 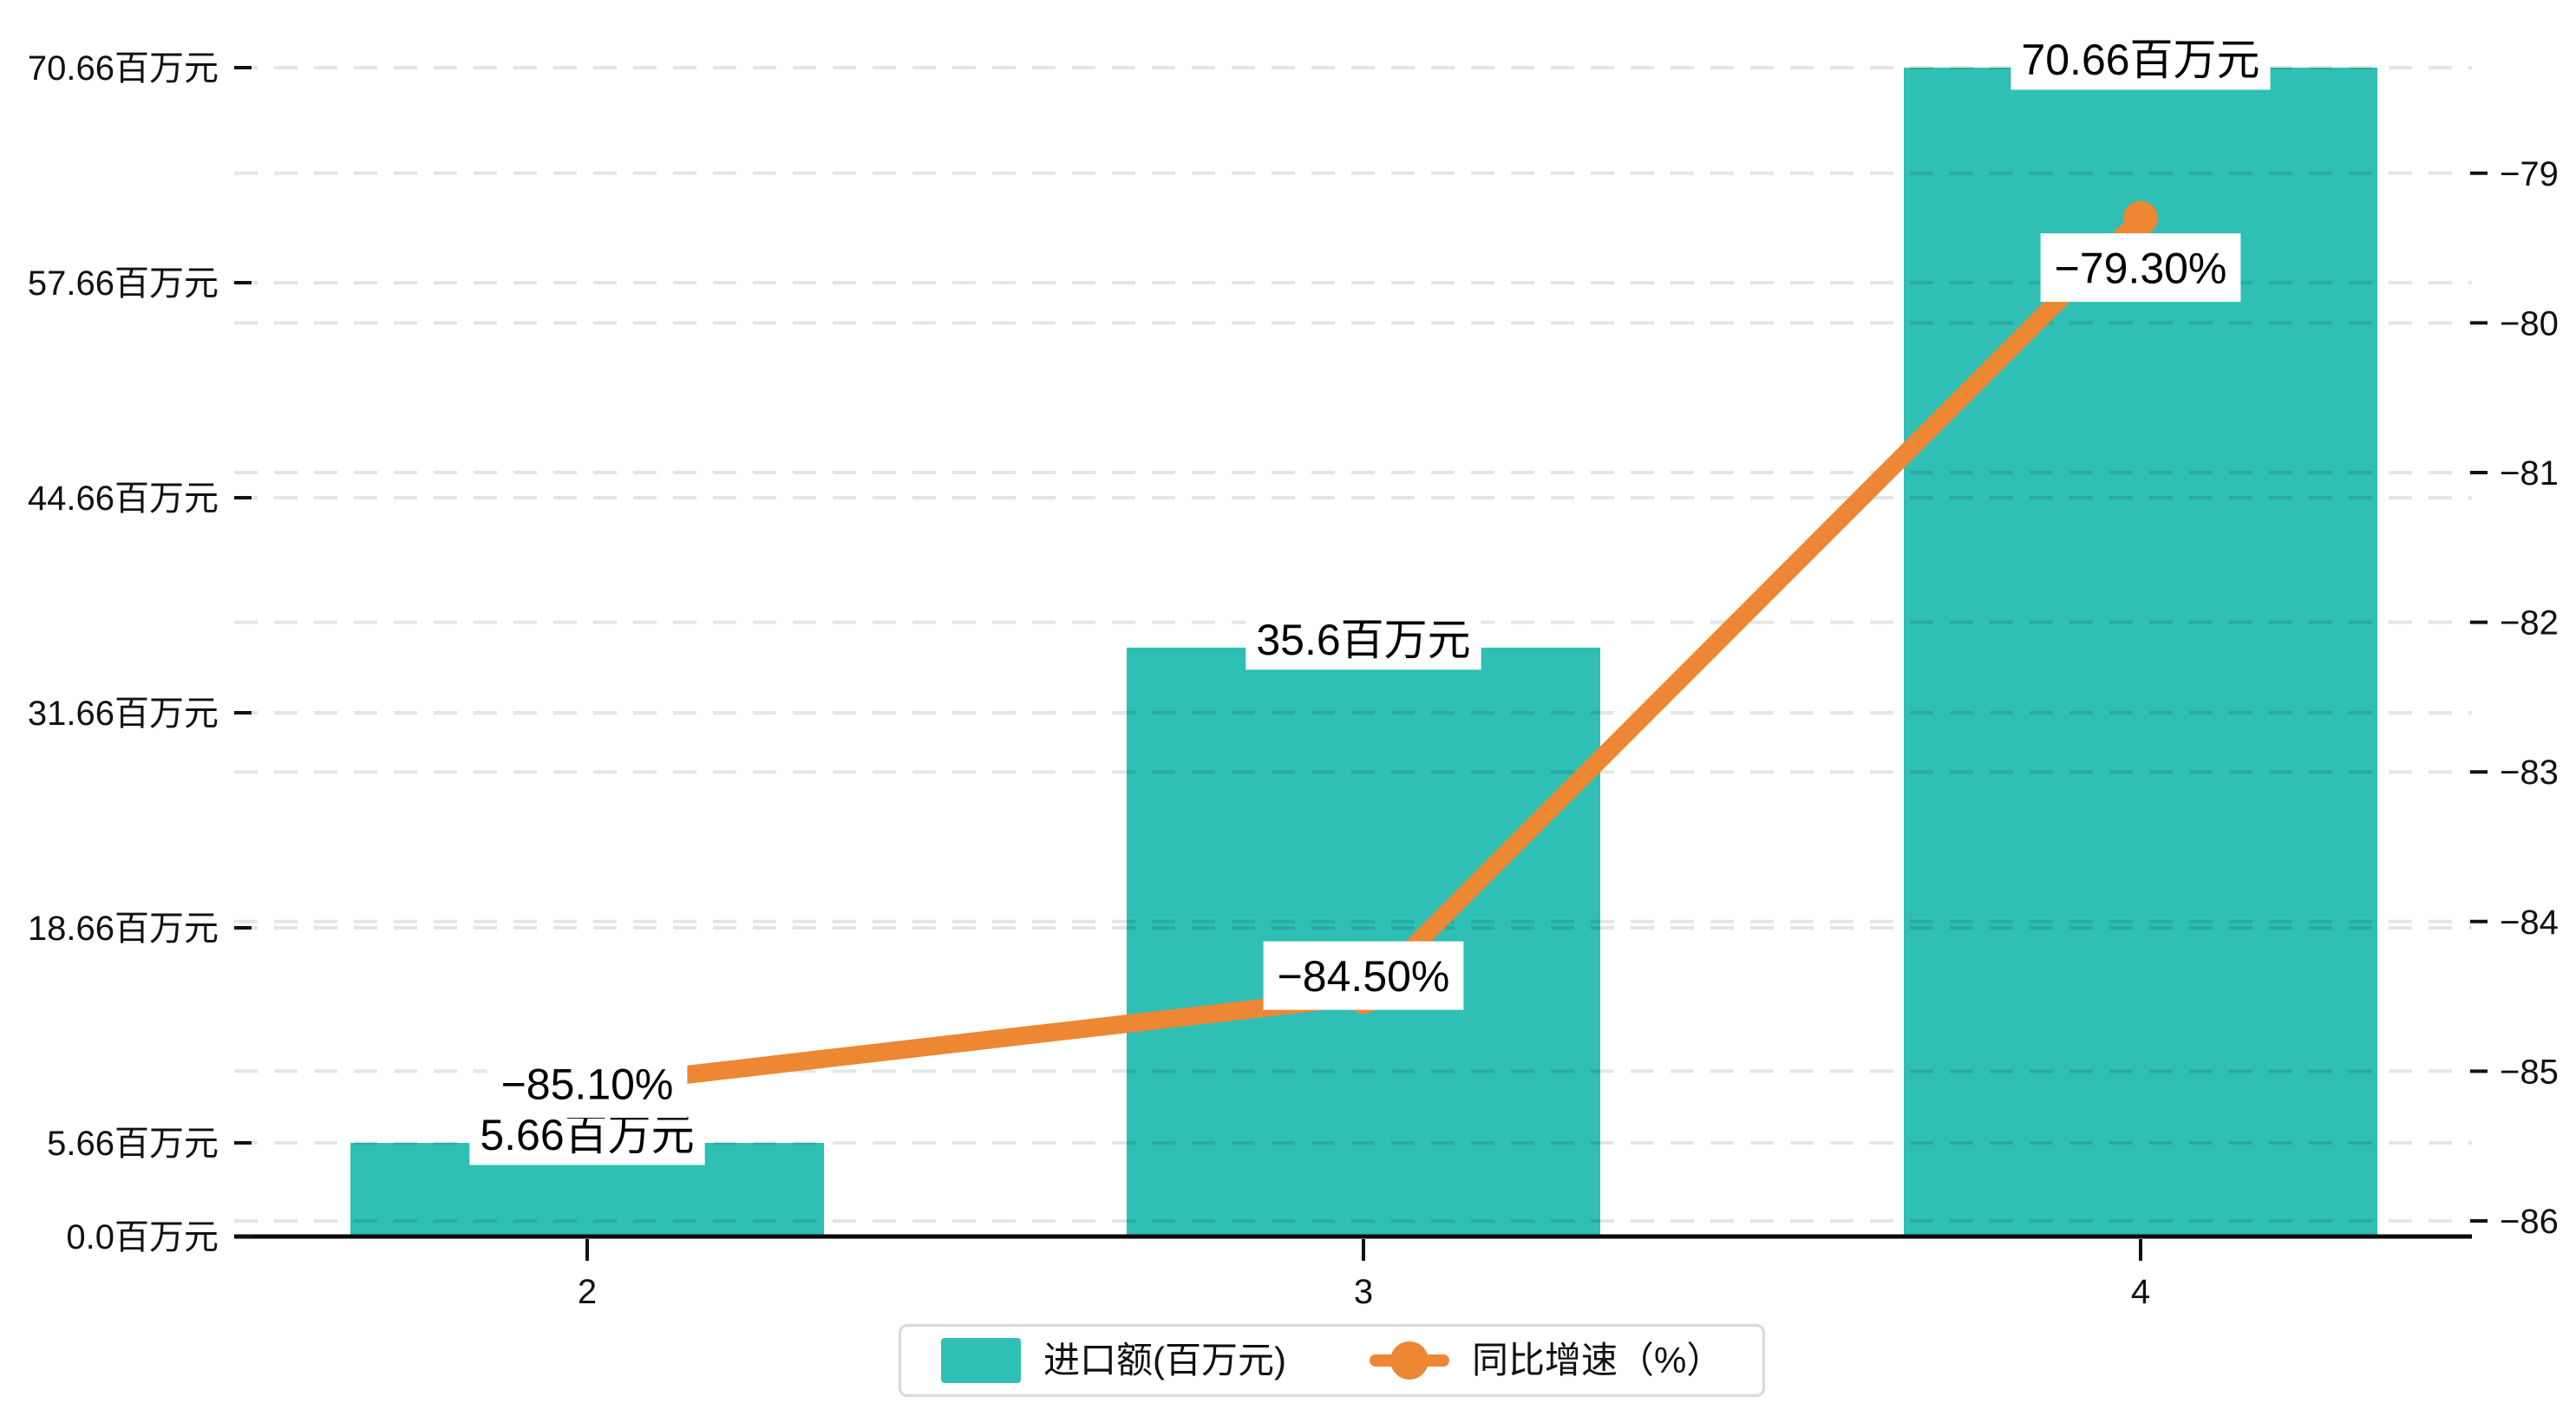 What do you see at coordinates (142, 1237) in the screenshot?
I see `left-axis-tick-label: 0.0百万元` at bounding box center [142, 1237].